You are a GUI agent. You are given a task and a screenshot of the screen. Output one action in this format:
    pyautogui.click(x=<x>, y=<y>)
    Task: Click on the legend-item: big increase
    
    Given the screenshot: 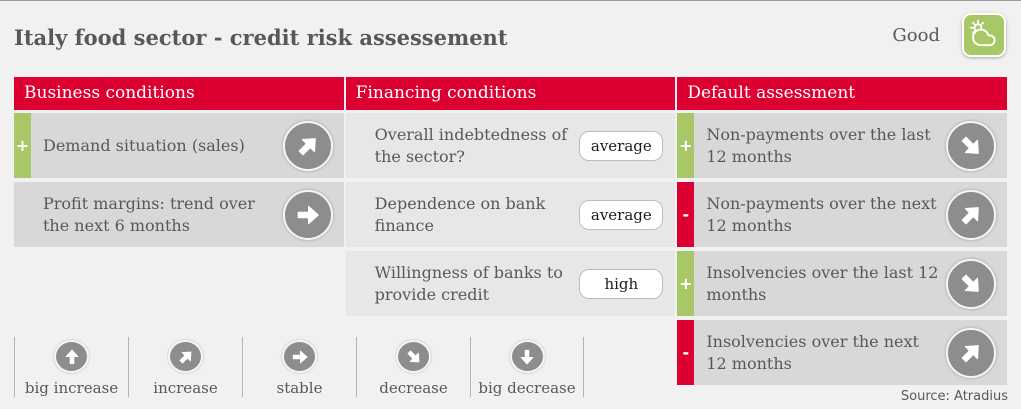 What is the action you would take?
    pyautogui.click(x=71, y=367)
    